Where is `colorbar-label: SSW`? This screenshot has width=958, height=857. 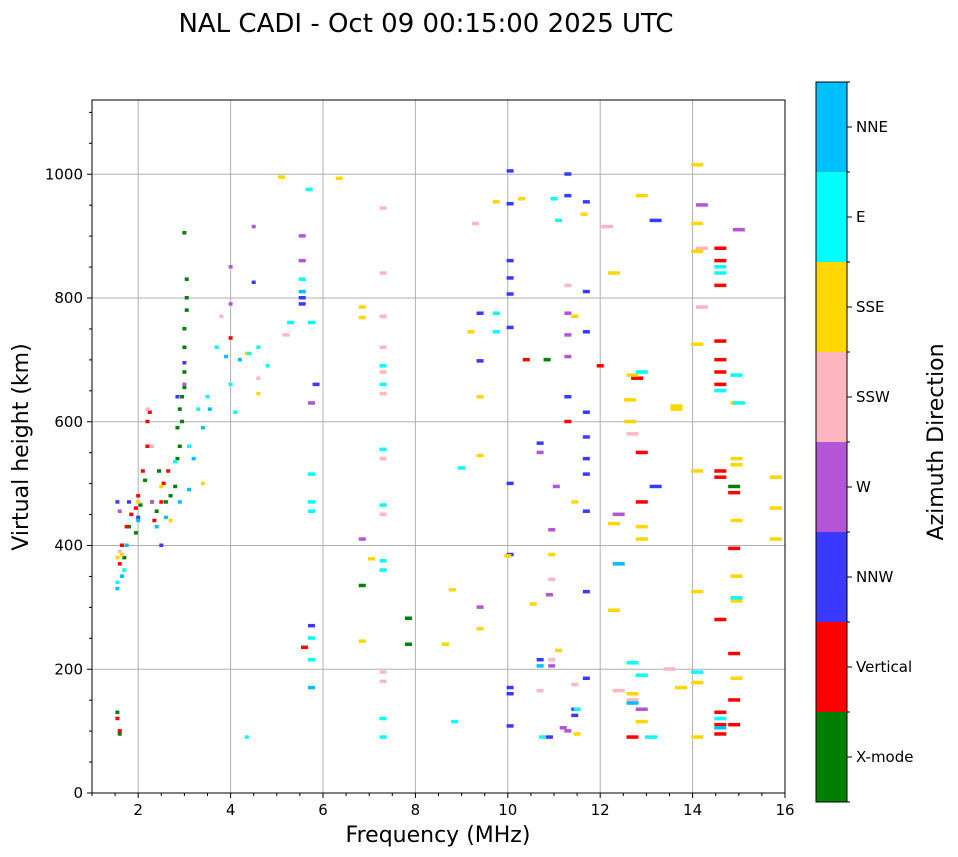 colorbar-label: SSW is located at coordinates (873, 397).